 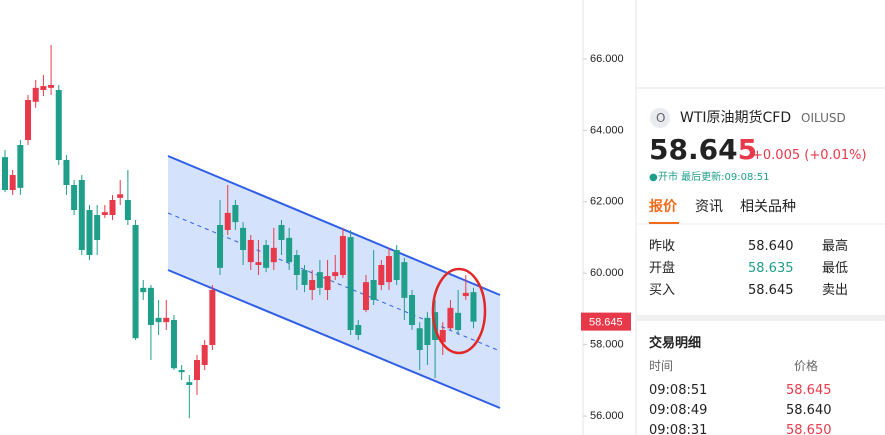 I want to click on y-tick-label: 62.000, so click(x=607, y=202).